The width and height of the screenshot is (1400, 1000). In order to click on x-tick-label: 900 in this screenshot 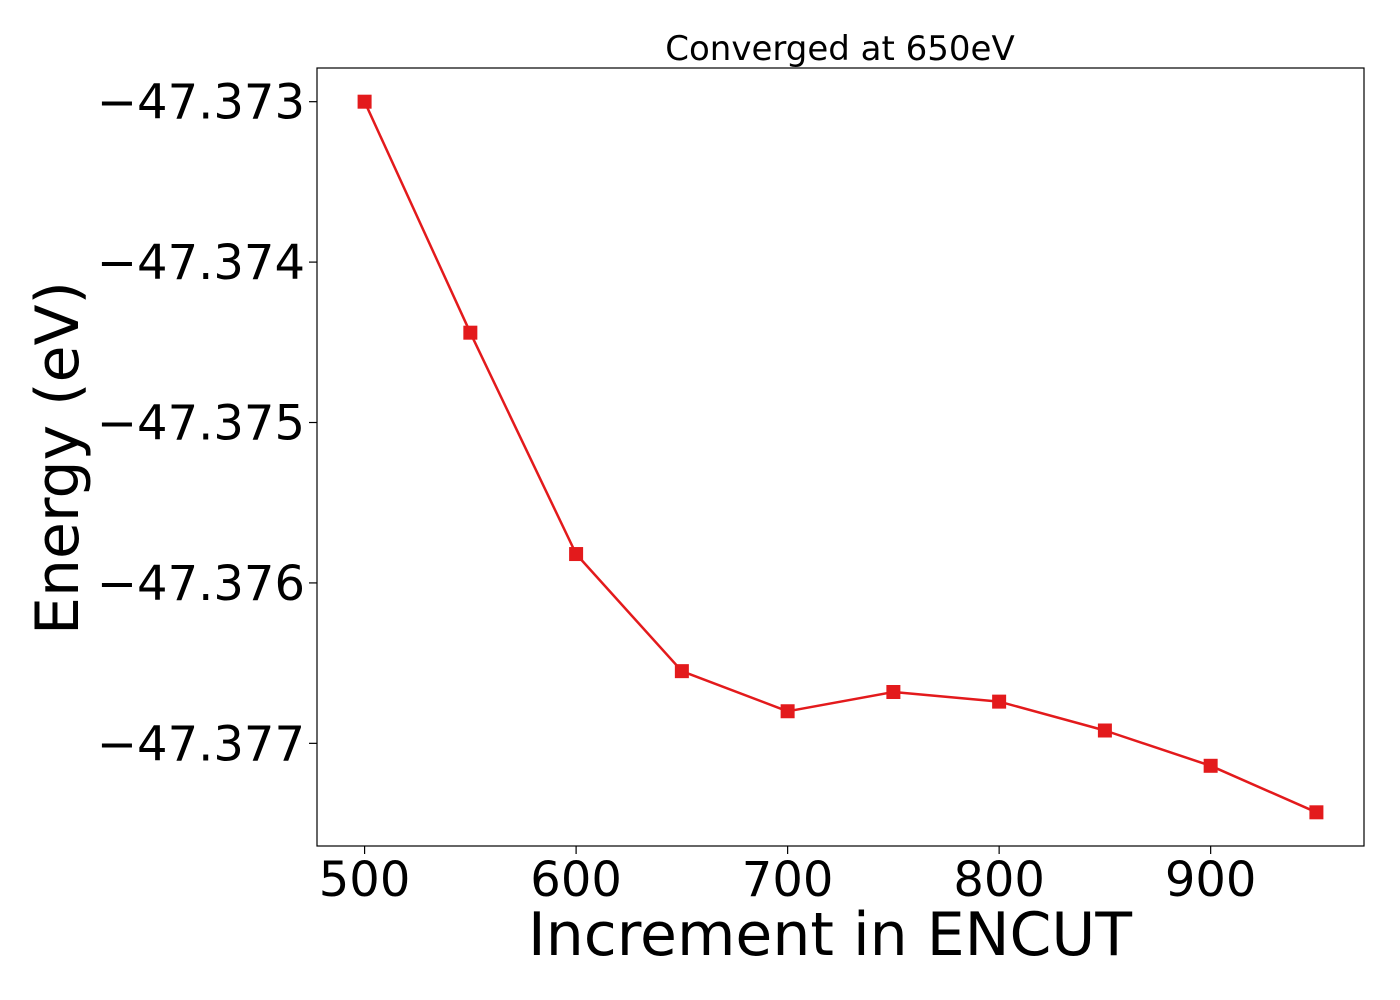, I will do `click(1211, 880)`.